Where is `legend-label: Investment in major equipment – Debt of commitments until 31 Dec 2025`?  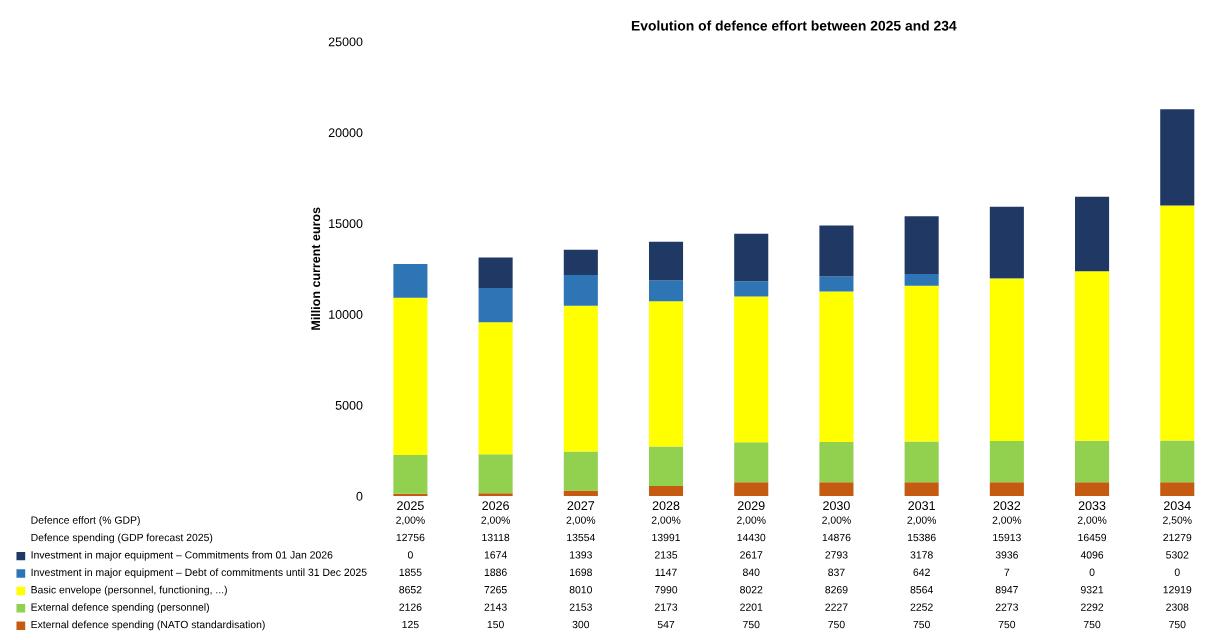 legend-label: Investment in major equipment – Debt of commitments until 31 Dec 2025 is located at coordinates (199, 573).